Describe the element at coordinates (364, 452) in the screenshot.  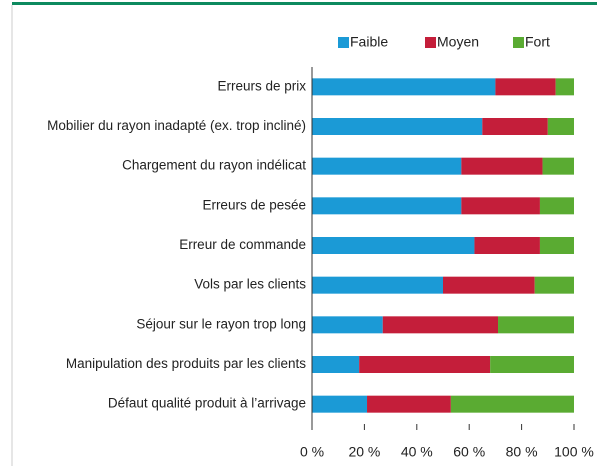
I see `x-tick-label: 20 %` at that location.